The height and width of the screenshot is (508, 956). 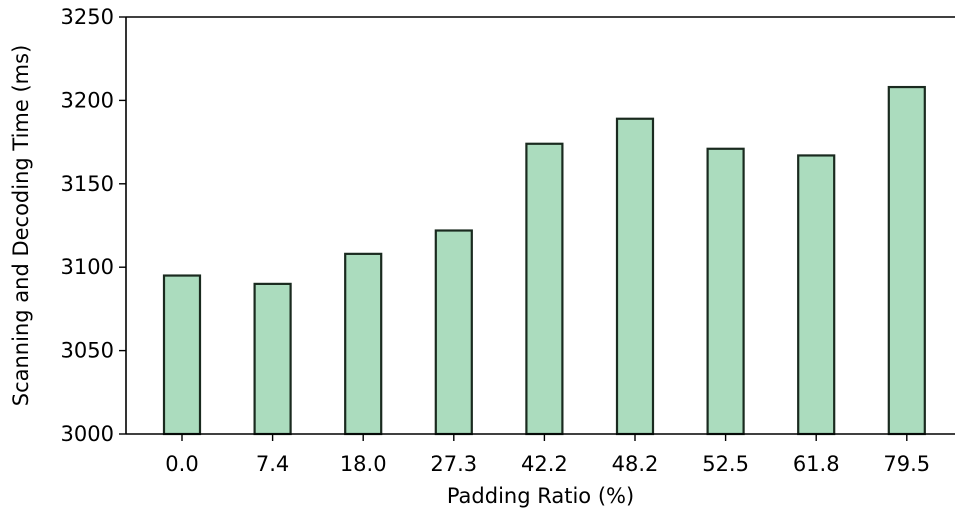 What do you see at coordinates (182, 355) in the screenshot?
I see `bar-0.0` at bounding box center [182, 355].